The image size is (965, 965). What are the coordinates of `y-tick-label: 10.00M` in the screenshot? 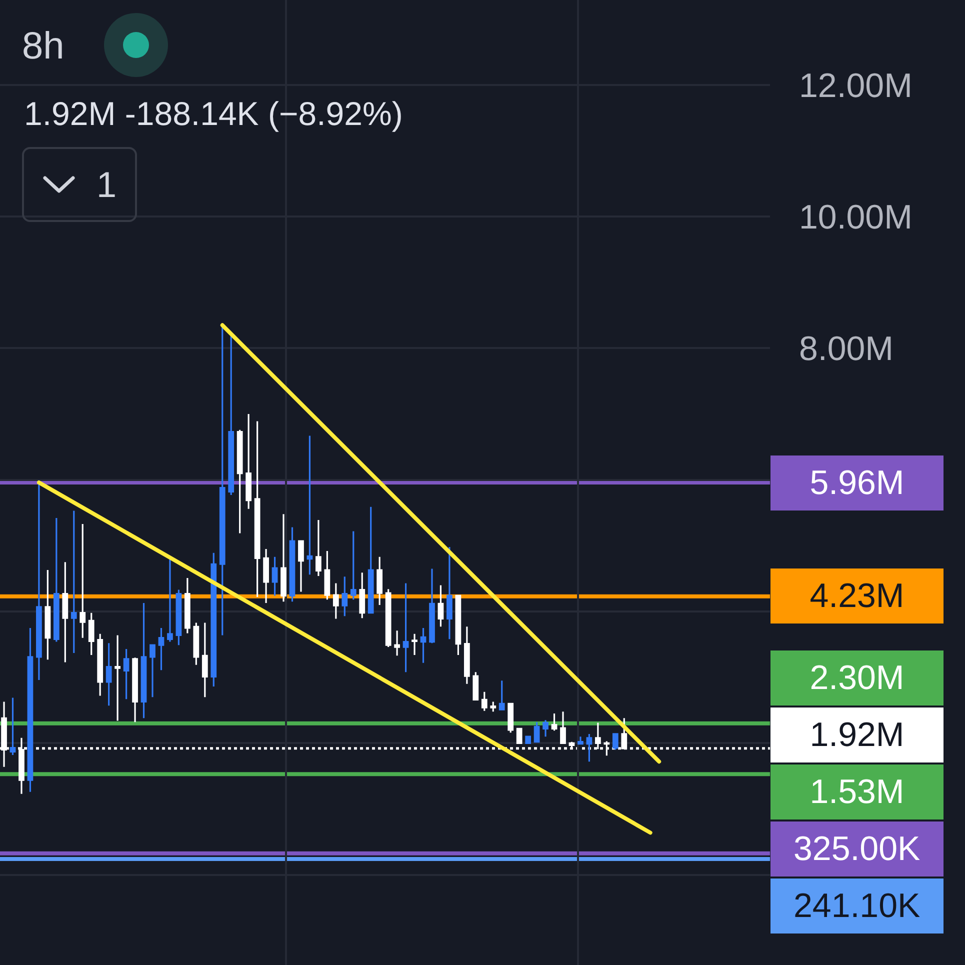 It's located at (855, 217).